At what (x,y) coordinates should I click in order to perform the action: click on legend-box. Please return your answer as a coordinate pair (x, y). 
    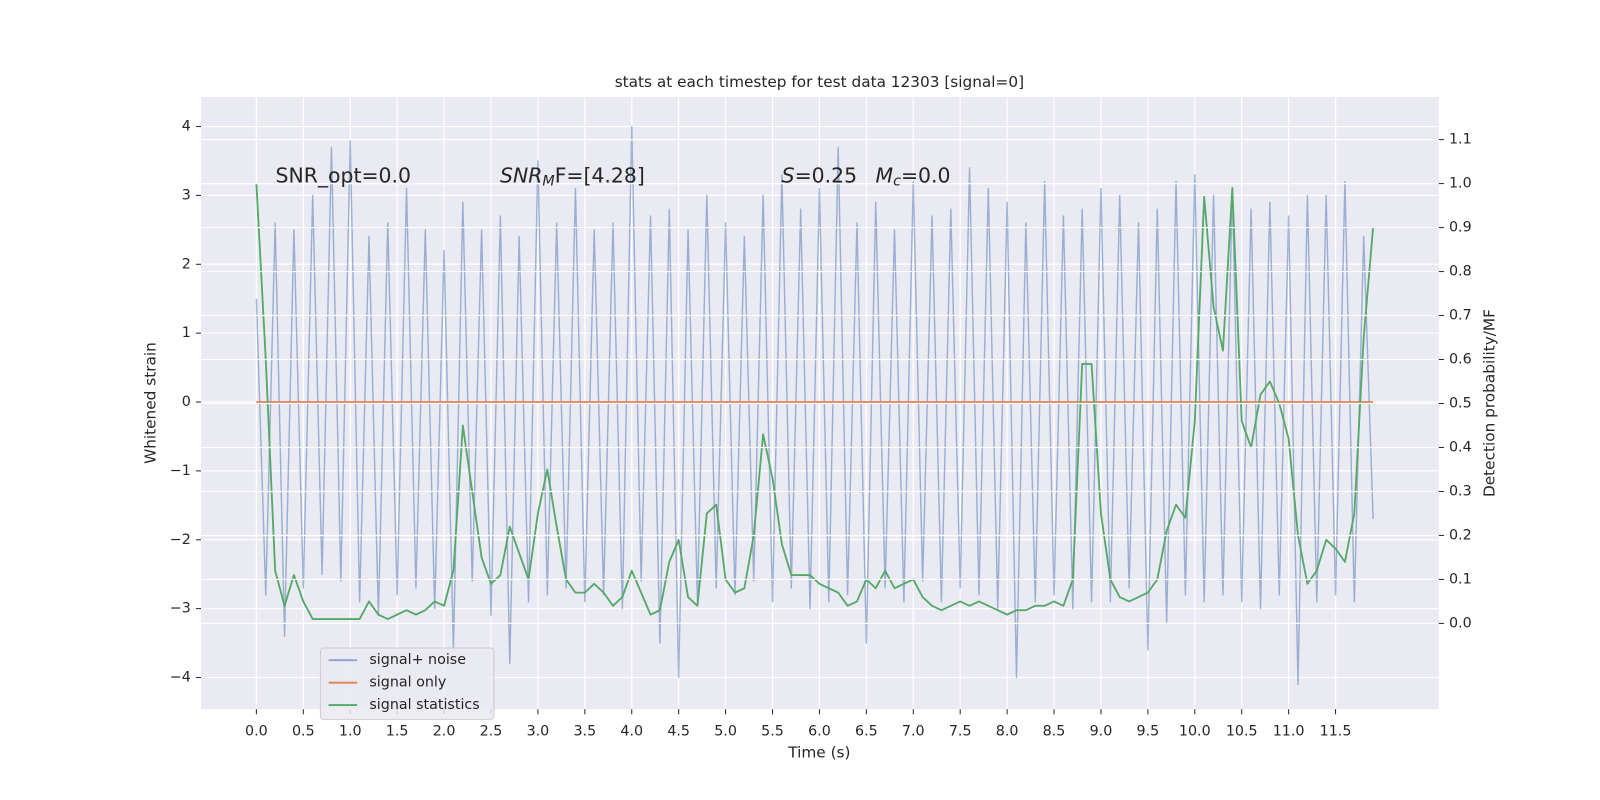
    Looking at the image, I should click on (407, 683).